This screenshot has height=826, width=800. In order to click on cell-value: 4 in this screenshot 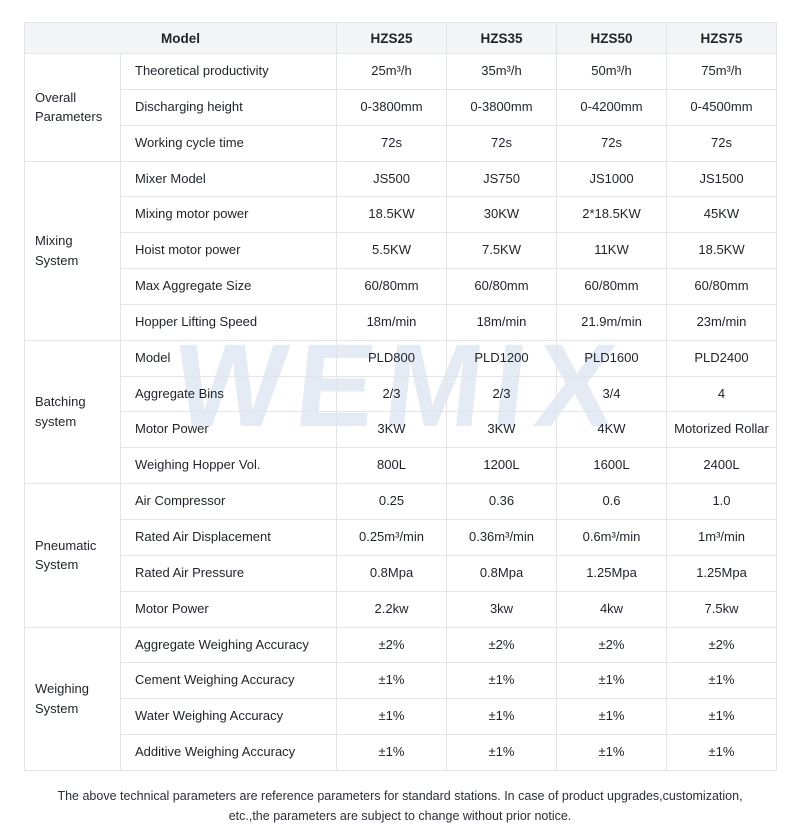, I will do `click(721, 394)`.